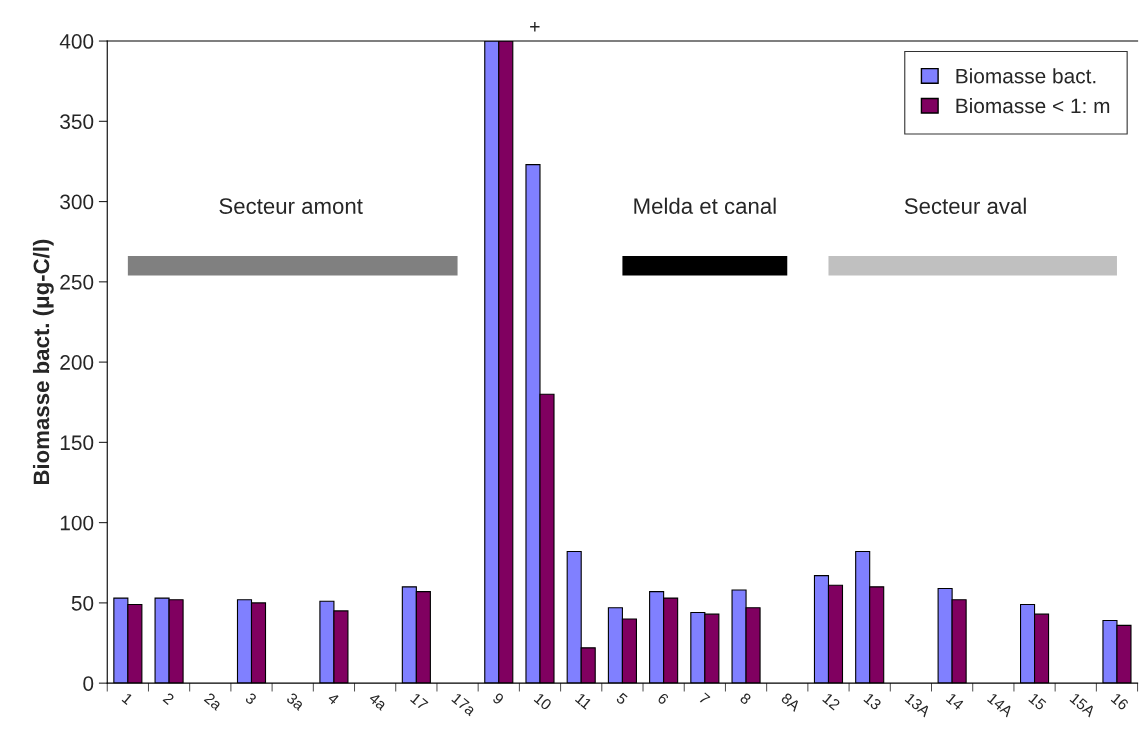 The width and height of the screenshot is (1141, 733). What do you see at coordinates (543, 701) in the screenshot?
I see `x-tick-label: 10` at bounding box center [543, 701].